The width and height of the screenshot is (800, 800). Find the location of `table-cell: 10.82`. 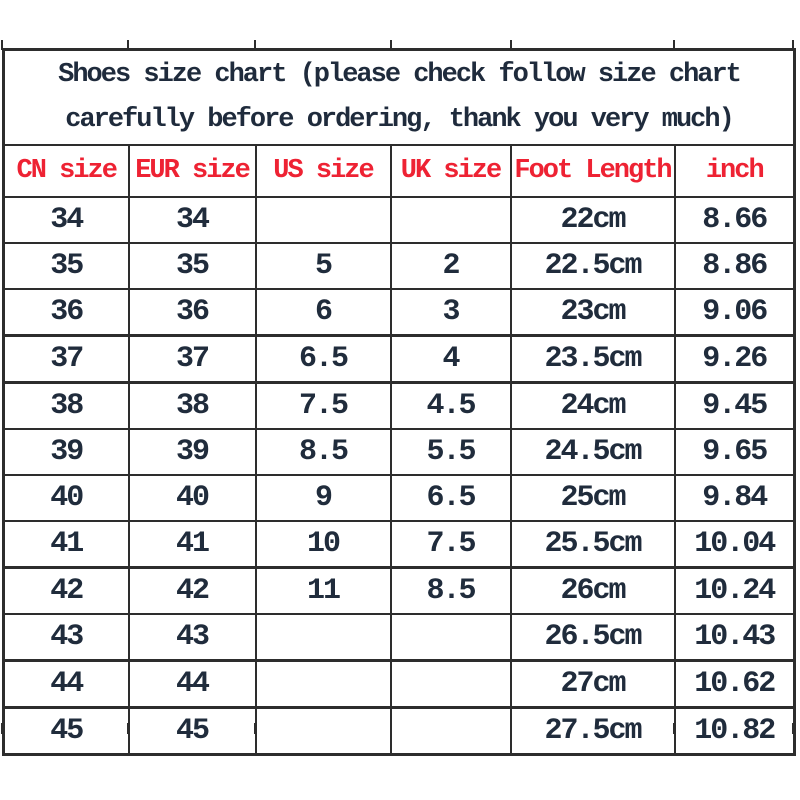

table-cell: 10.82 is located at coordinates (734, 731).